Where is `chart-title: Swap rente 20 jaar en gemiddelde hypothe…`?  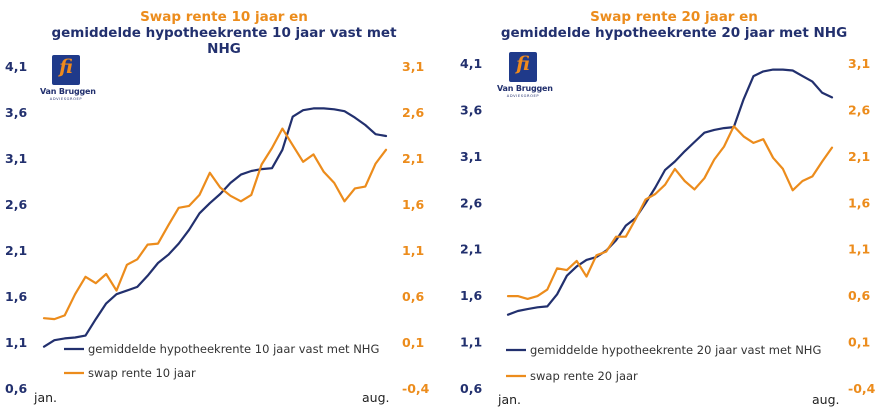
chart-title: Swap rente 20 jaar en gemiddelde hypothe… is located at coordinates (674, 25).